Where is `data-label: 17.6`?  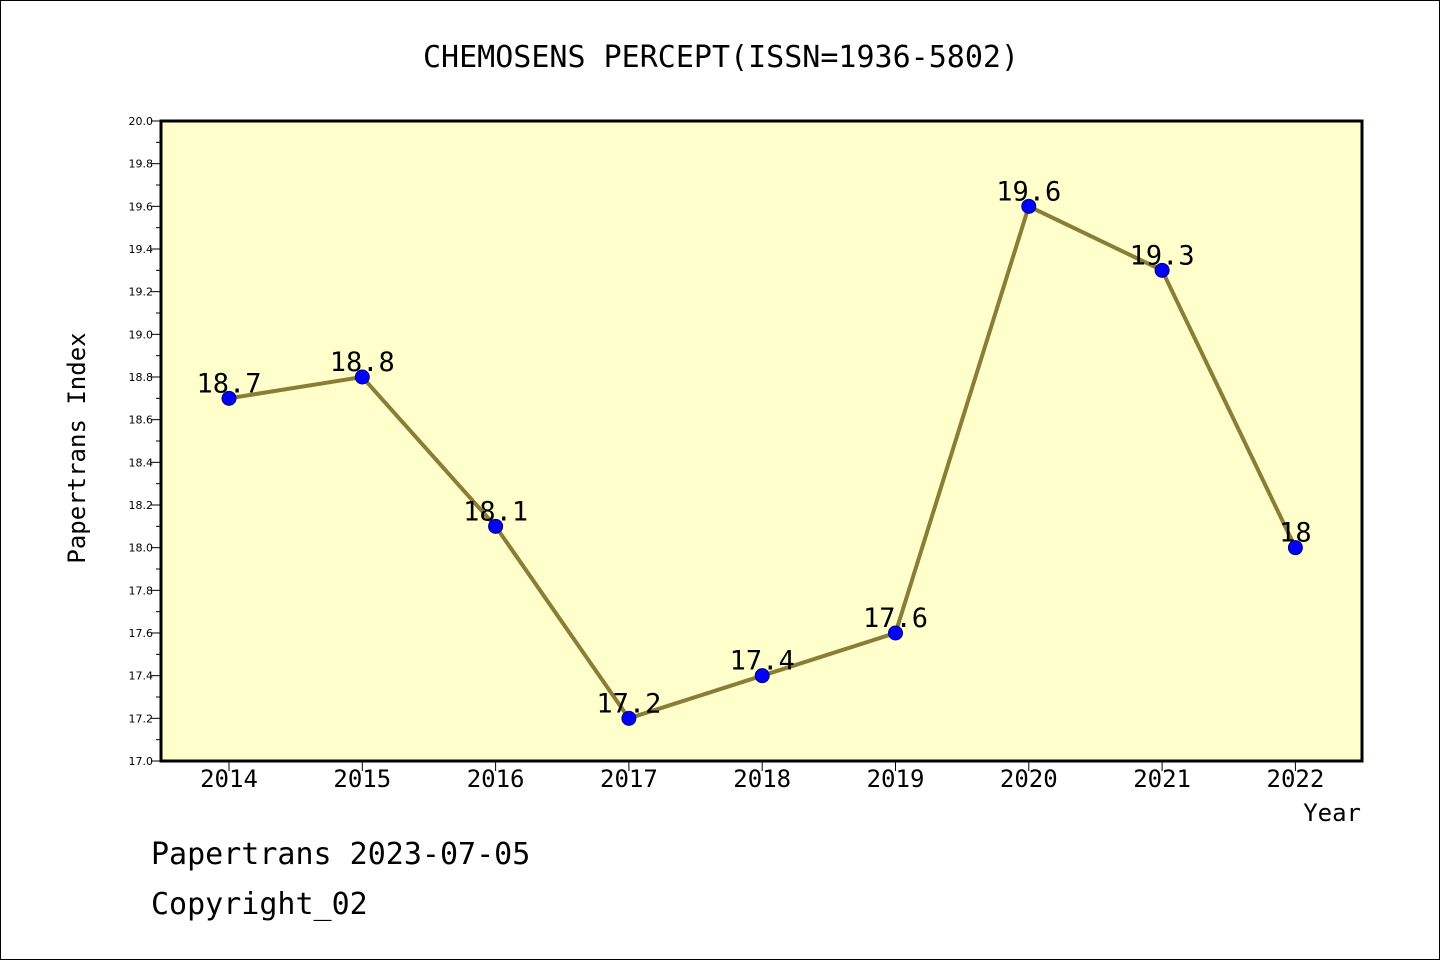 data-label: 17.6 is located at coordinates (895, 618).